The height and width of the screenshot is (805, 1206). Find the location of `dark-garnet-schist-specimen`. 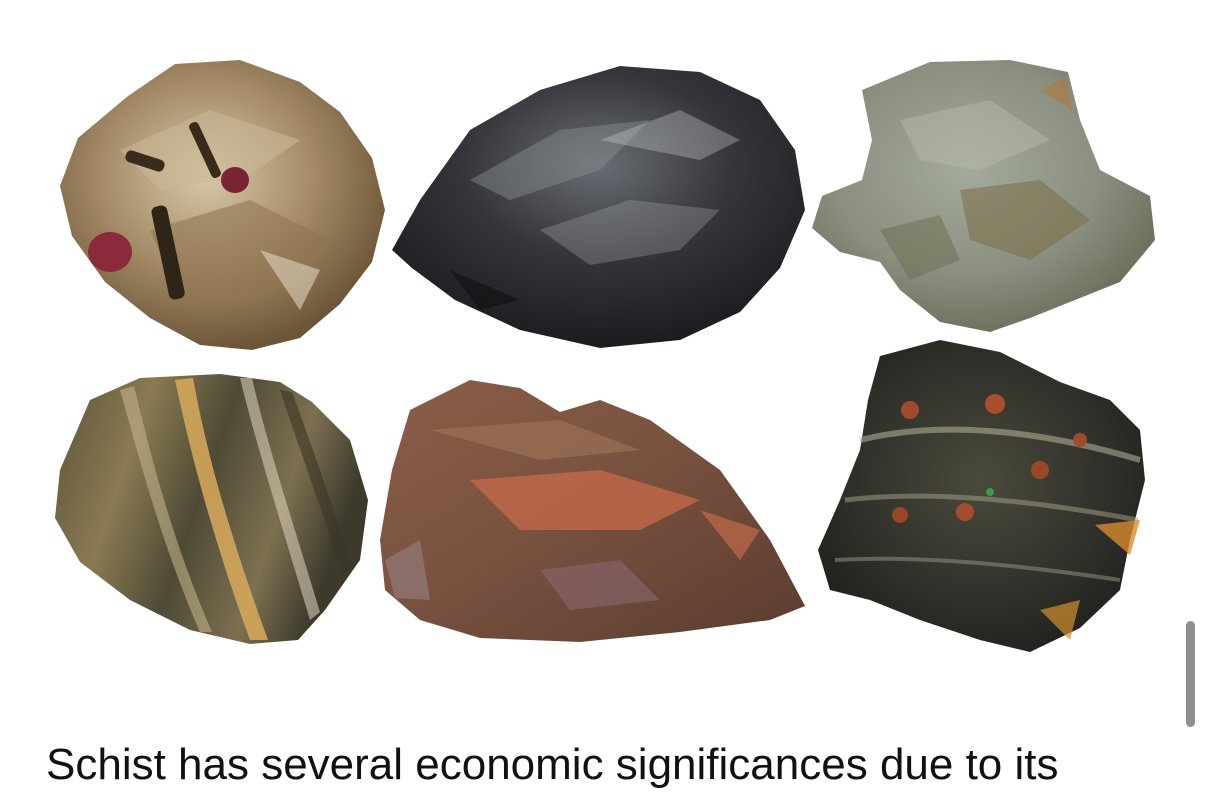

dark-garnet-schist-specimen is located at coordinates (981, 496).